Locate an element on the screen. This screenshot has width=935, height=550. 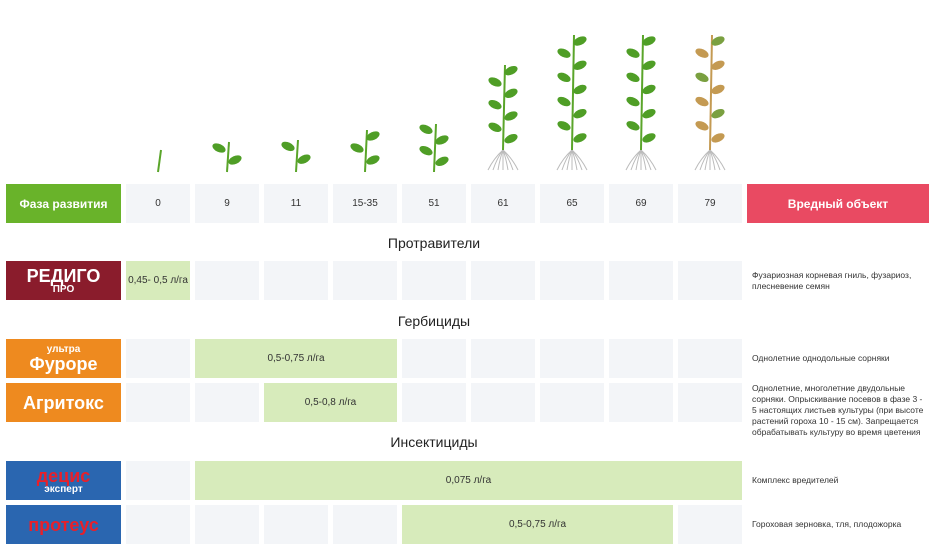
dose-bar: 0,45- 0,5 л/га is located at coordinates (158, 280).